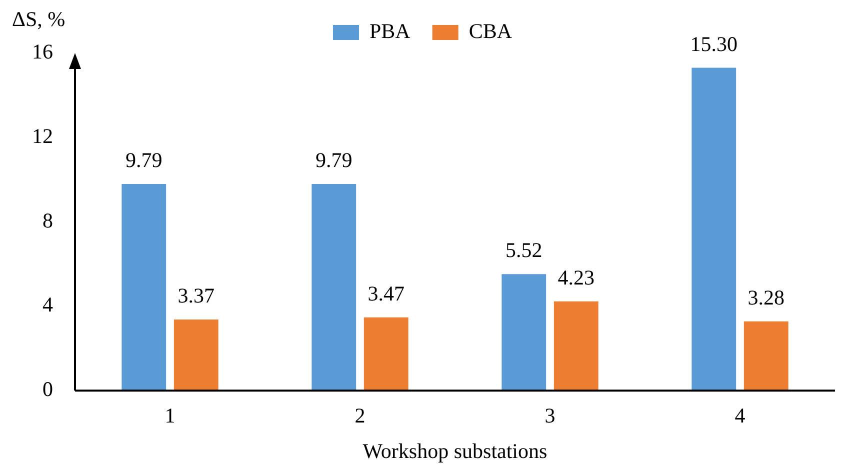 The height and width of the screenshot is (473, 843). I want to click on x-tick-label: 1, so click(170, 416).